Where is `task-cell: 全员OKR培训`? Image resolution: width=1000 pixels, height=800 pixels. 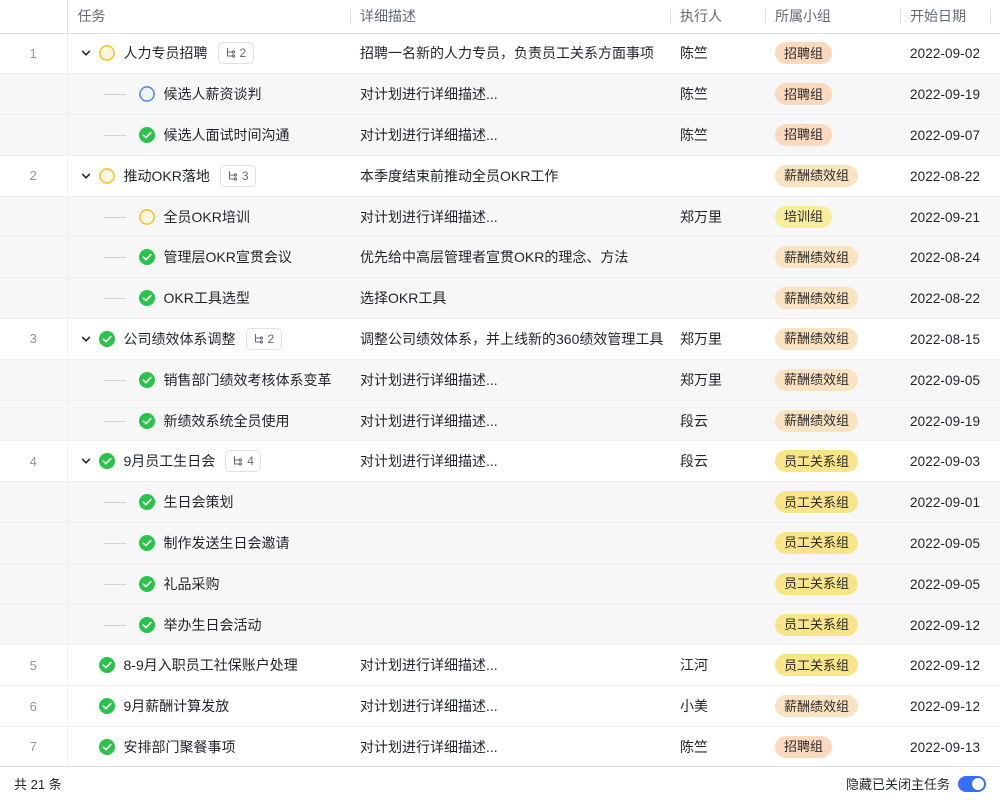
task-cell: 全员OKR培训 is located at coordinates (208, 217).